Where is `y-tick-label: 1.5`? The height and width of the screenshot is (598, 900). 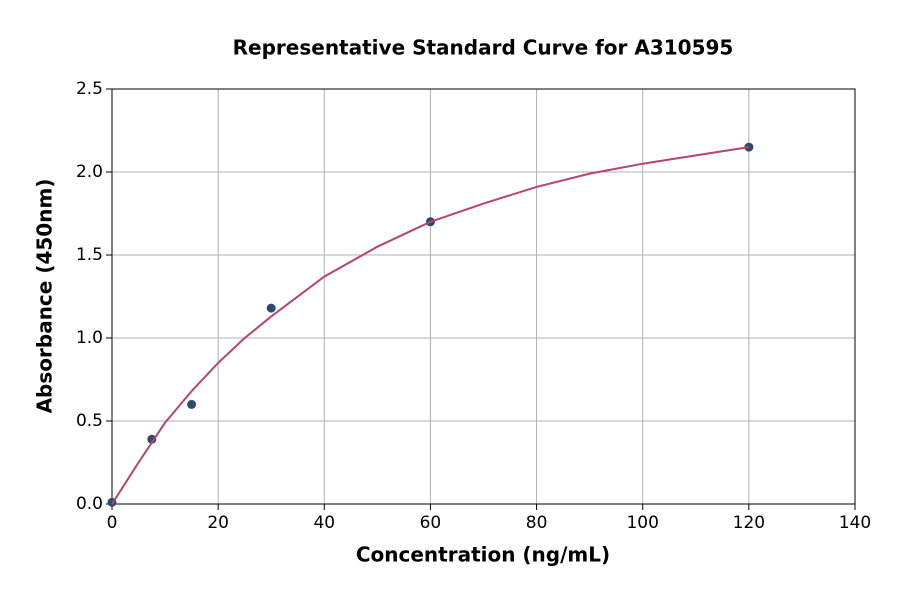 y-tick-label: 1.5 is located at coordinates (89, 255).